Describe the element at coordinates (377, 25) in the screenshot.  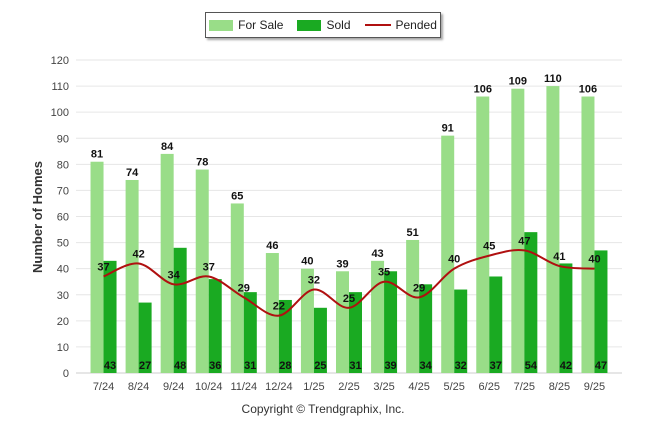
I see `pended-swatch` at that location.